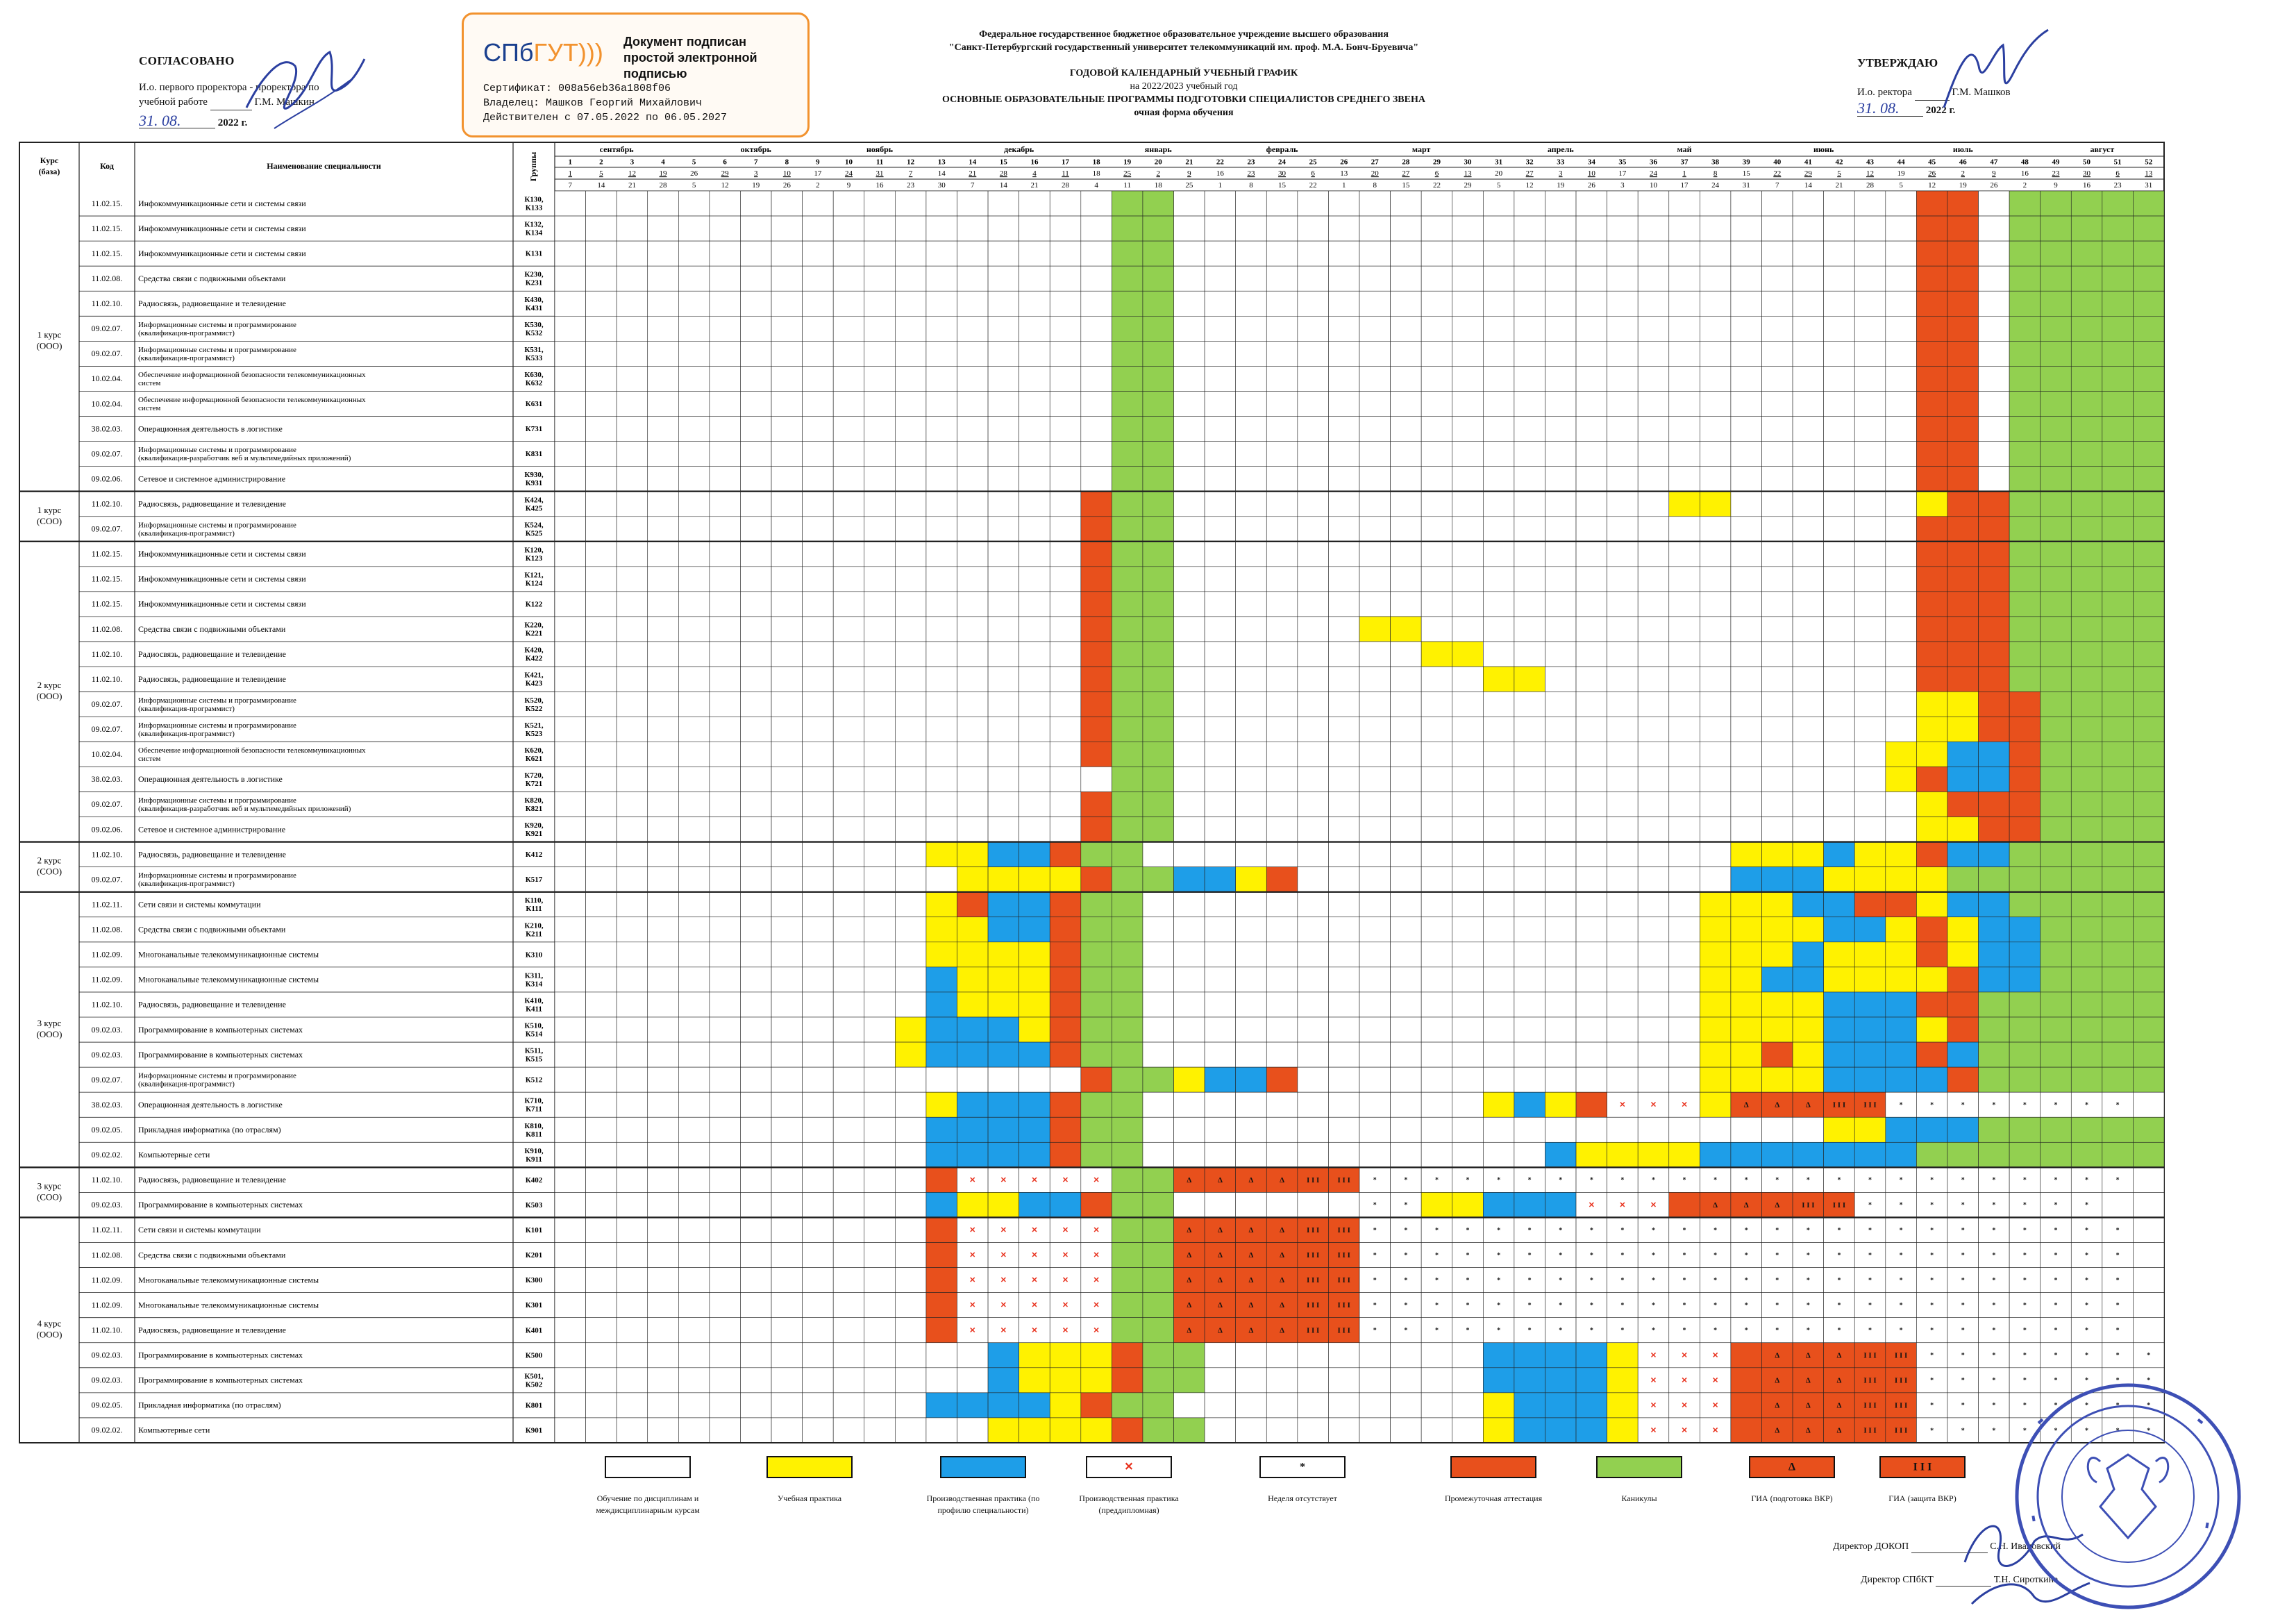 The height and width of the screenshot is (1624, 2296). Describe the element at coordinates (725, 163) in the screenshot. I see `week-number: 6` at that location.